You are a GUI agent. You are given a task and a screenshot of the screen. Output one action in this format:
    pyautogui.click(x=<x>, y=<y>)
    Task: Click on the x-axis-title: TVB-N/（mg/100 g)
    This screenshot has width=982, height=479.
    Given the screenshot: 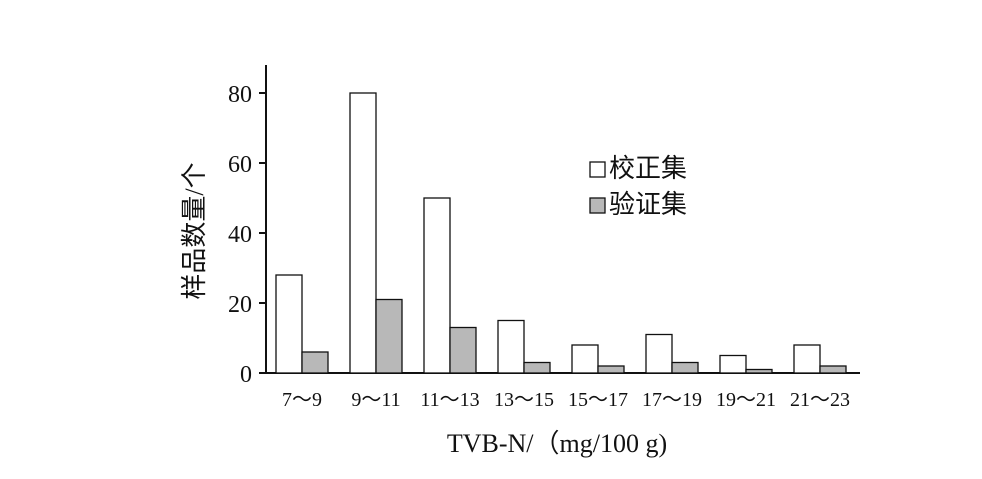 What is the action you would take?
    pyautogui.click(x=557, y=443)
    